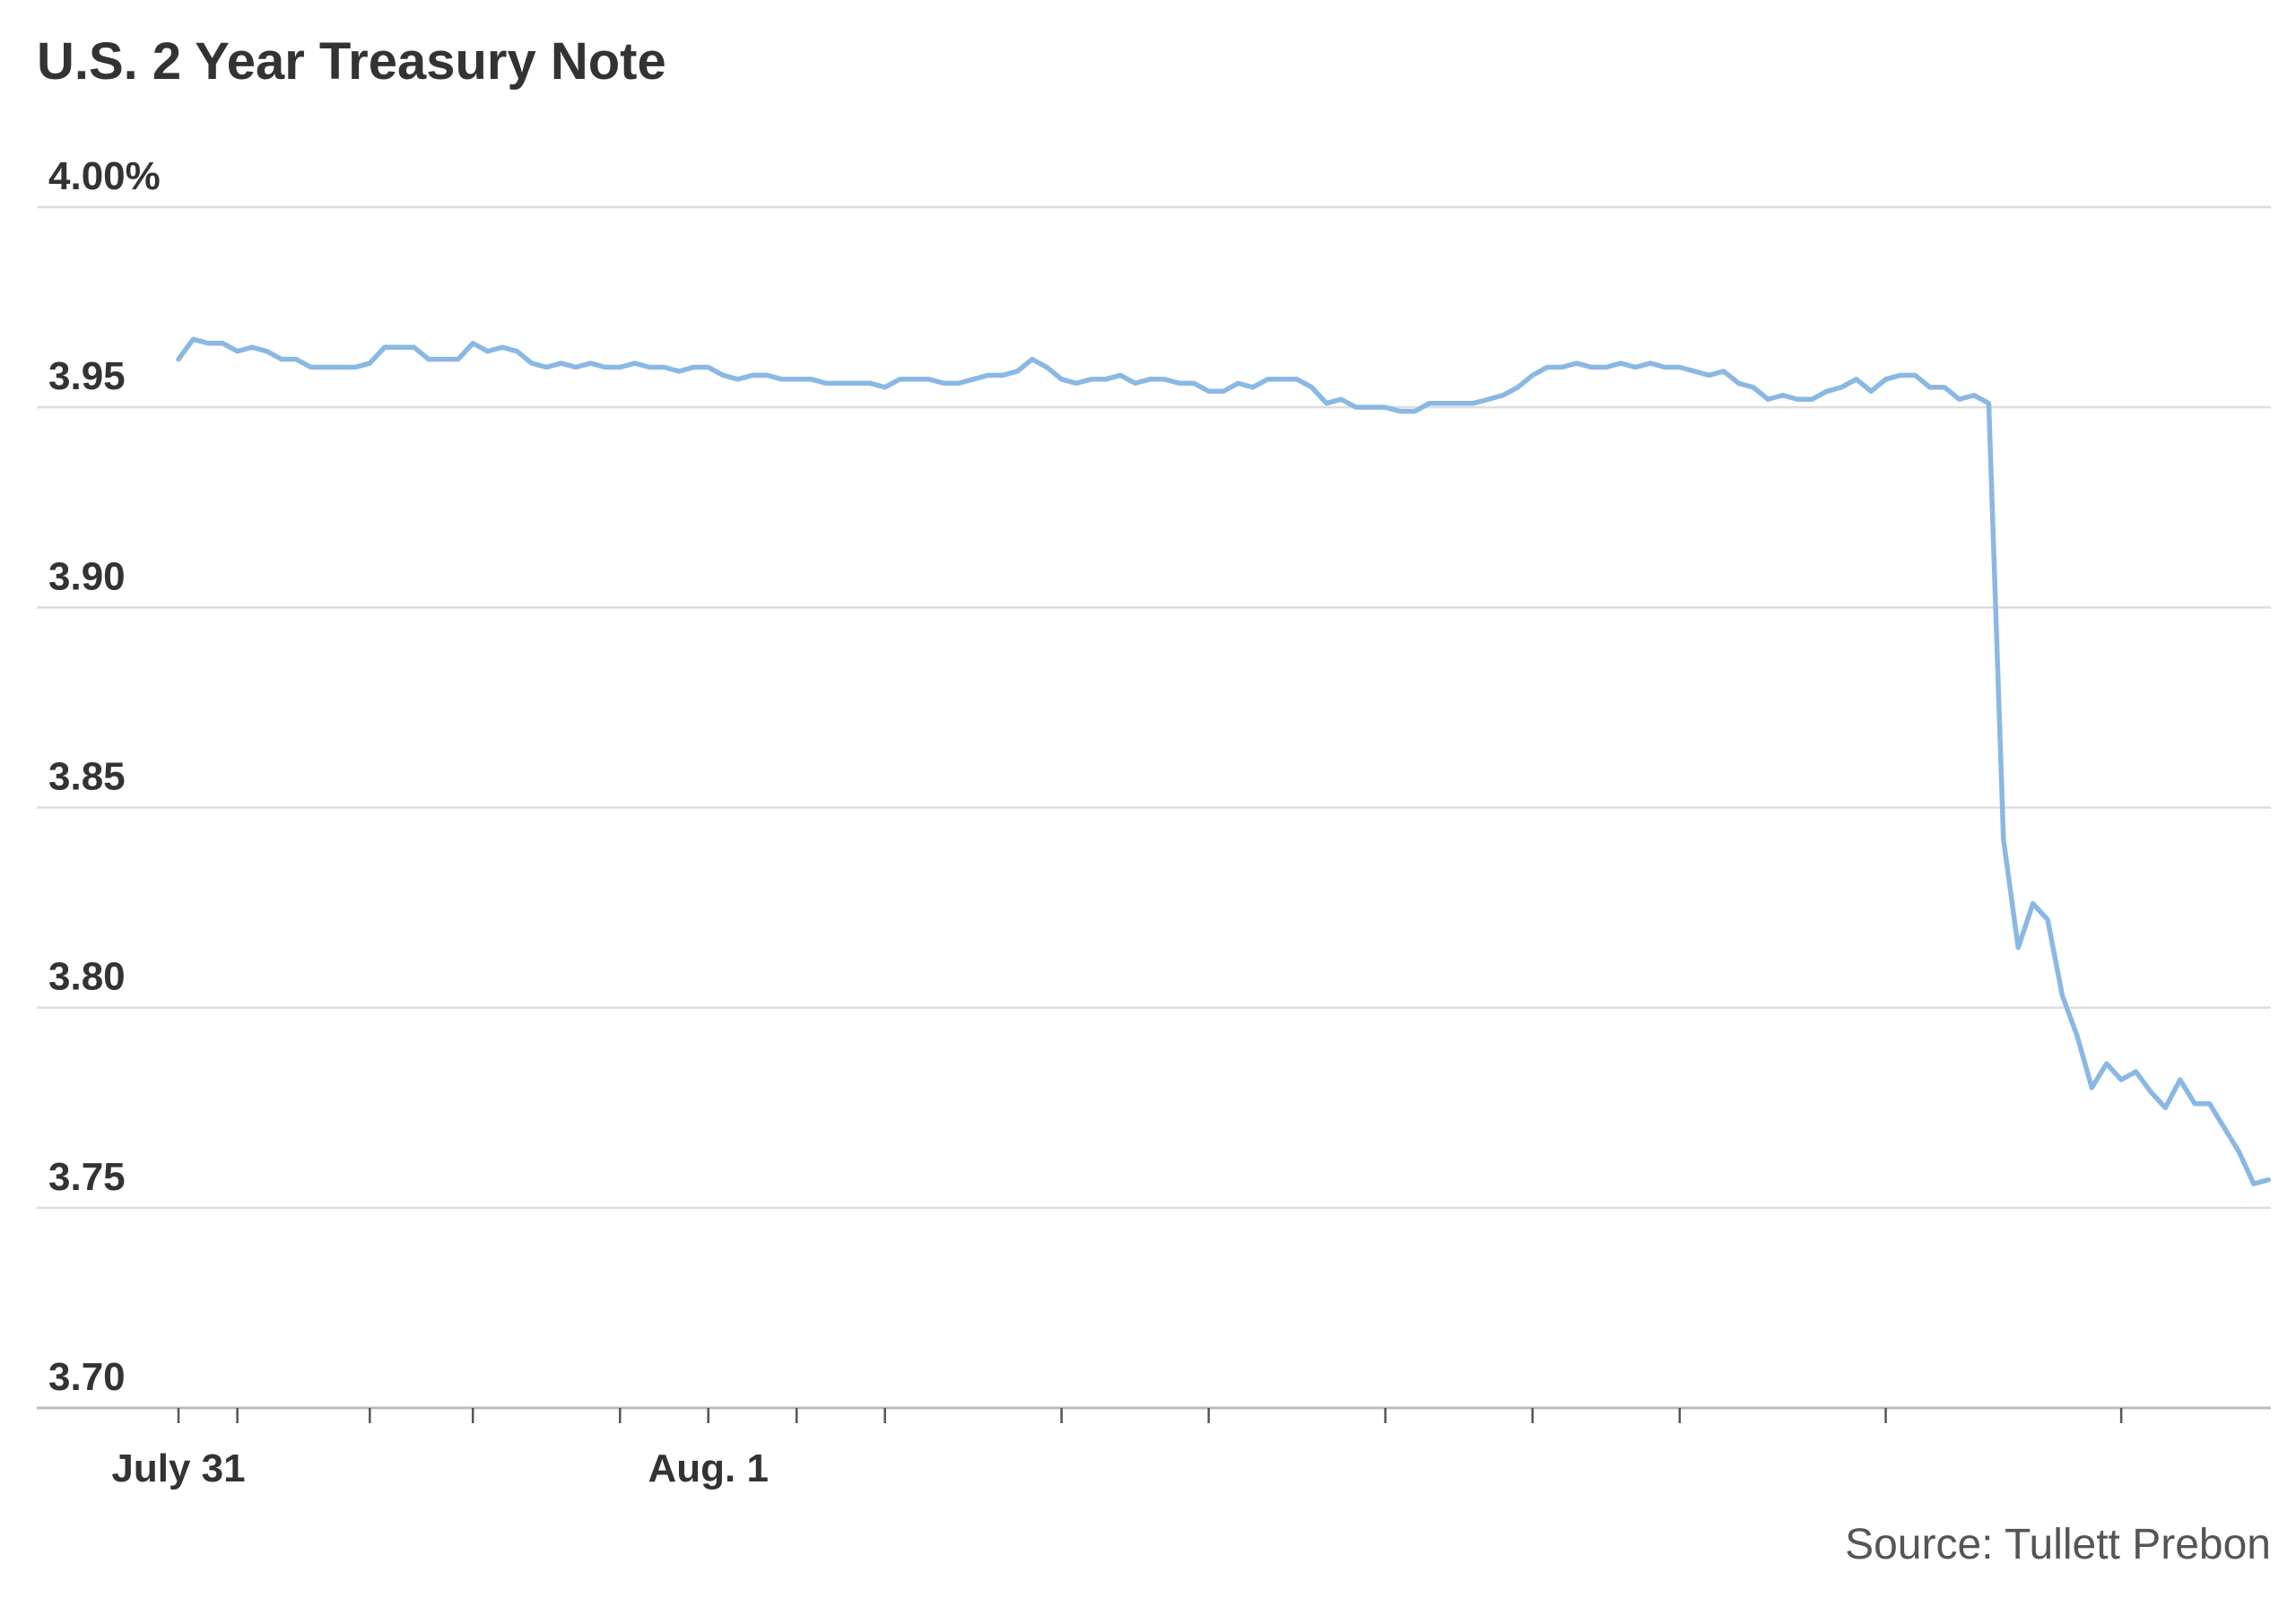  I want to click on y-tick-label: 3.90, so click(87, 576).